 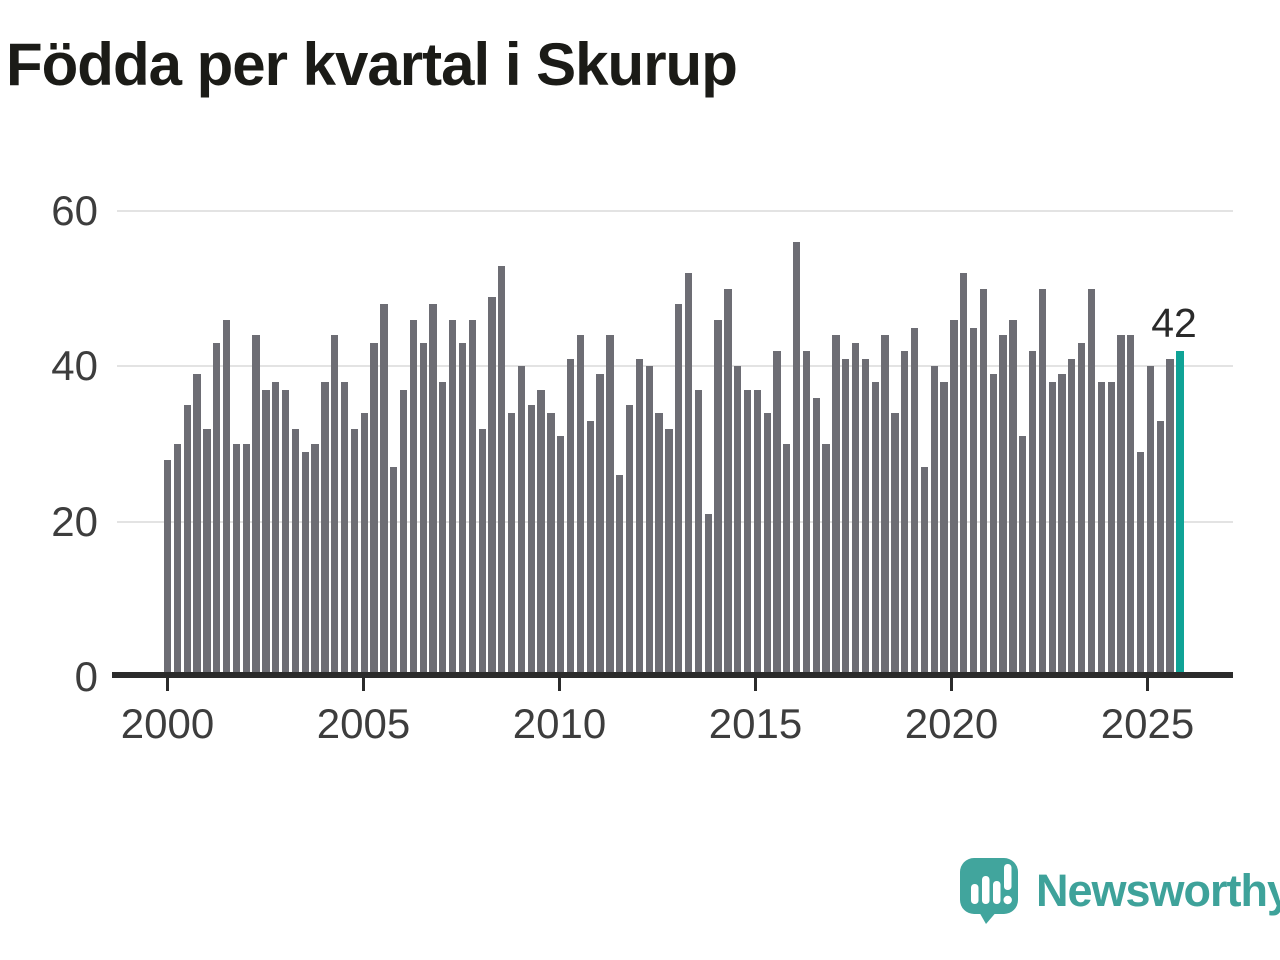 What do you see at coordinates (755, 723) in the screenshot?
I see `x-tick-label: 2015` at bounding box center [755, 723].